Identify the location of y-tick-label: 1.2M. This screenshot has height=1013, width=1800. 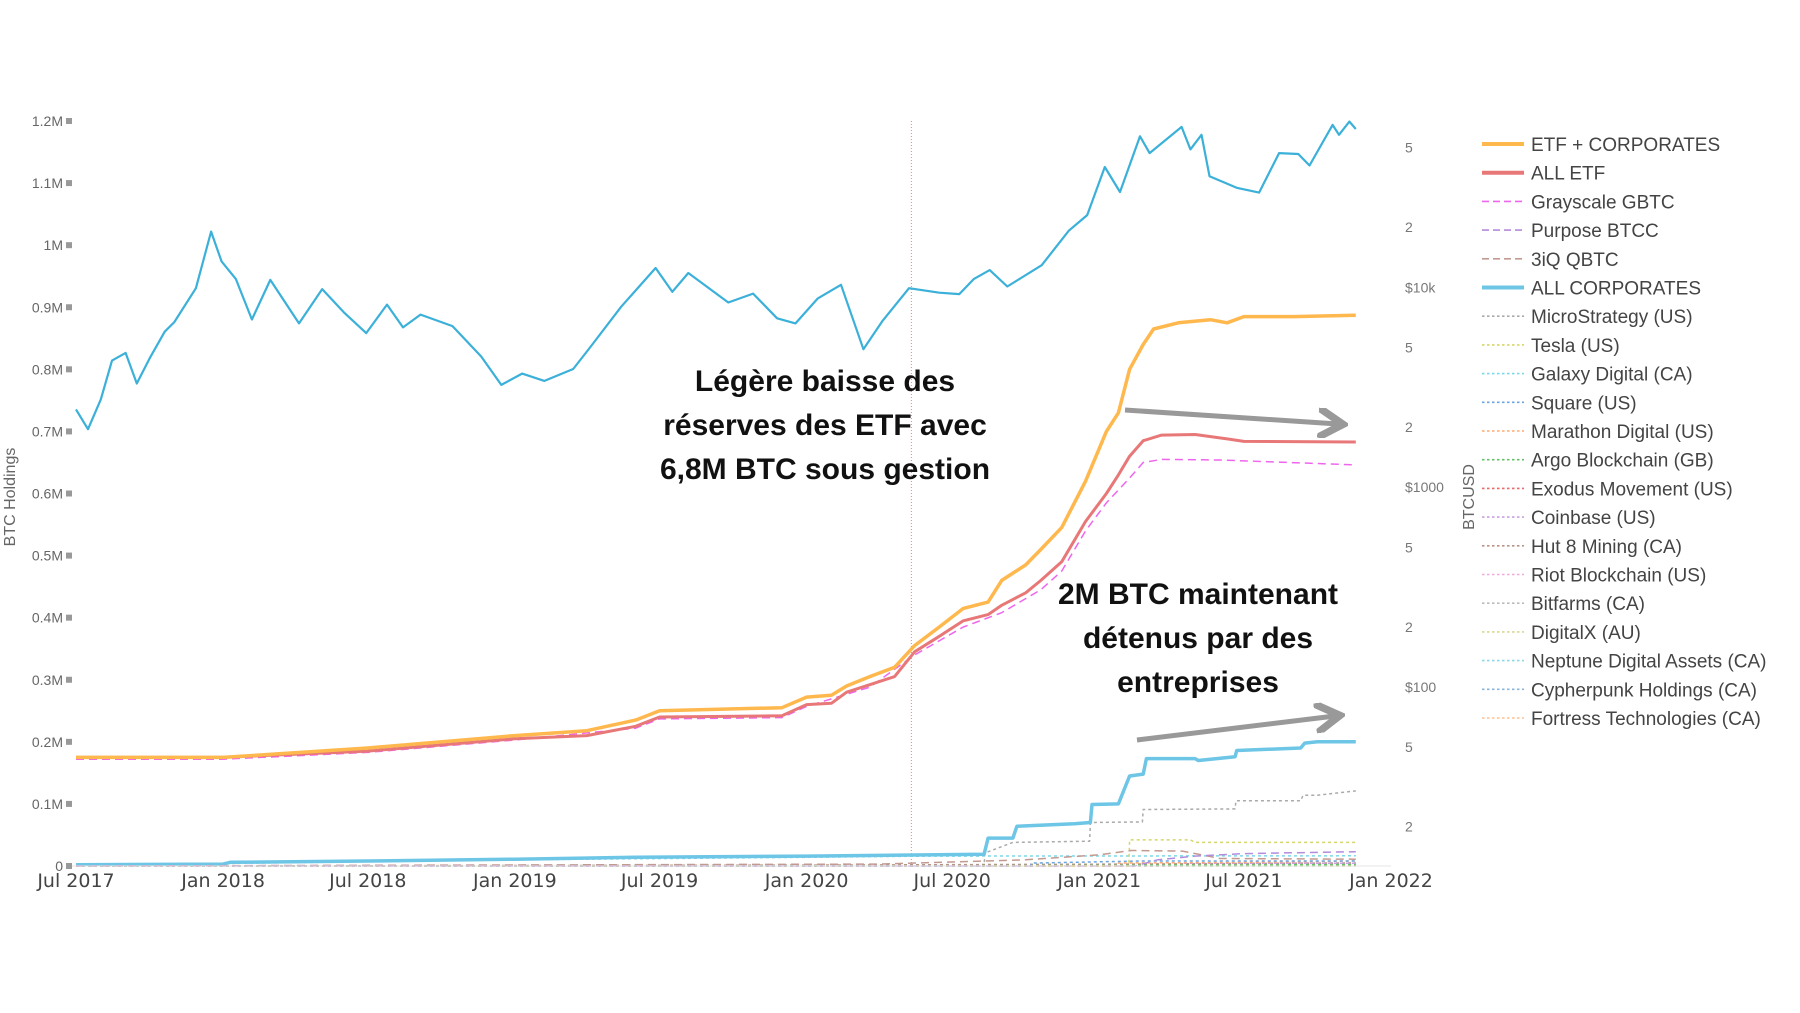
(47, 121).